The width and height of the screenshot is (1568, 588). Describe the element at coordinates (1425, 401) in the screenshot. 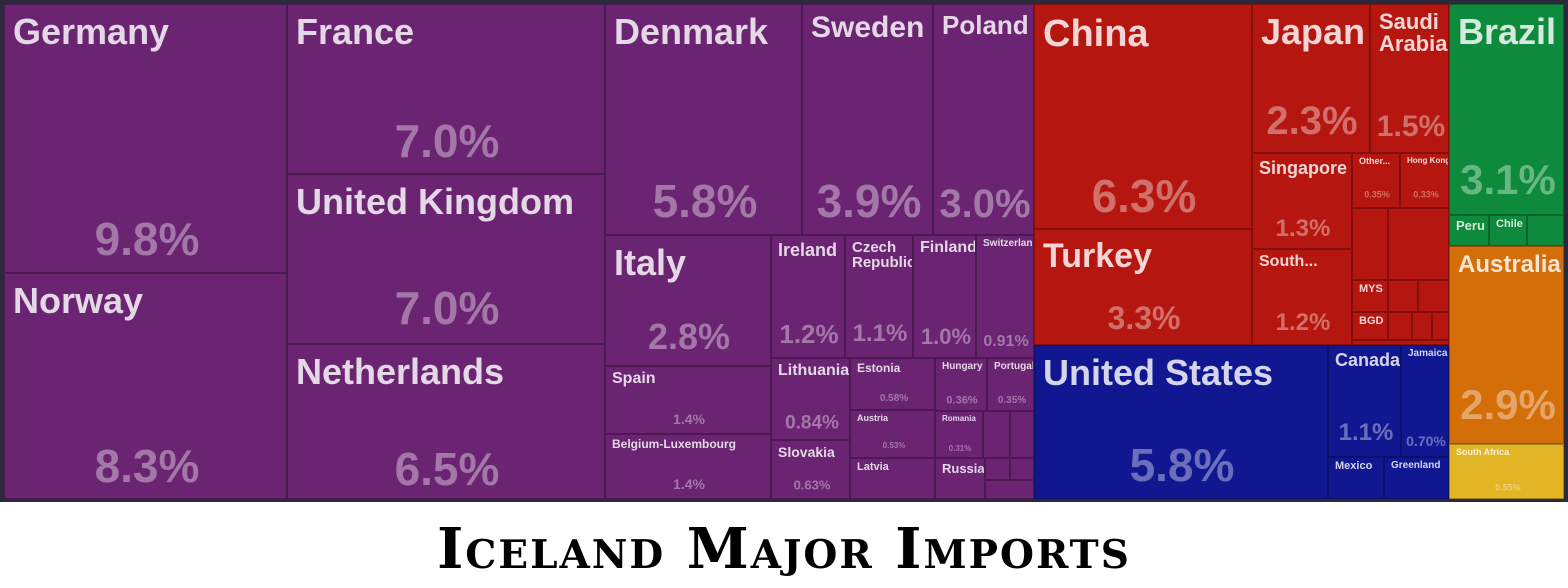

I see `tile-jamaica: Jamaica 0.70%` at that location.